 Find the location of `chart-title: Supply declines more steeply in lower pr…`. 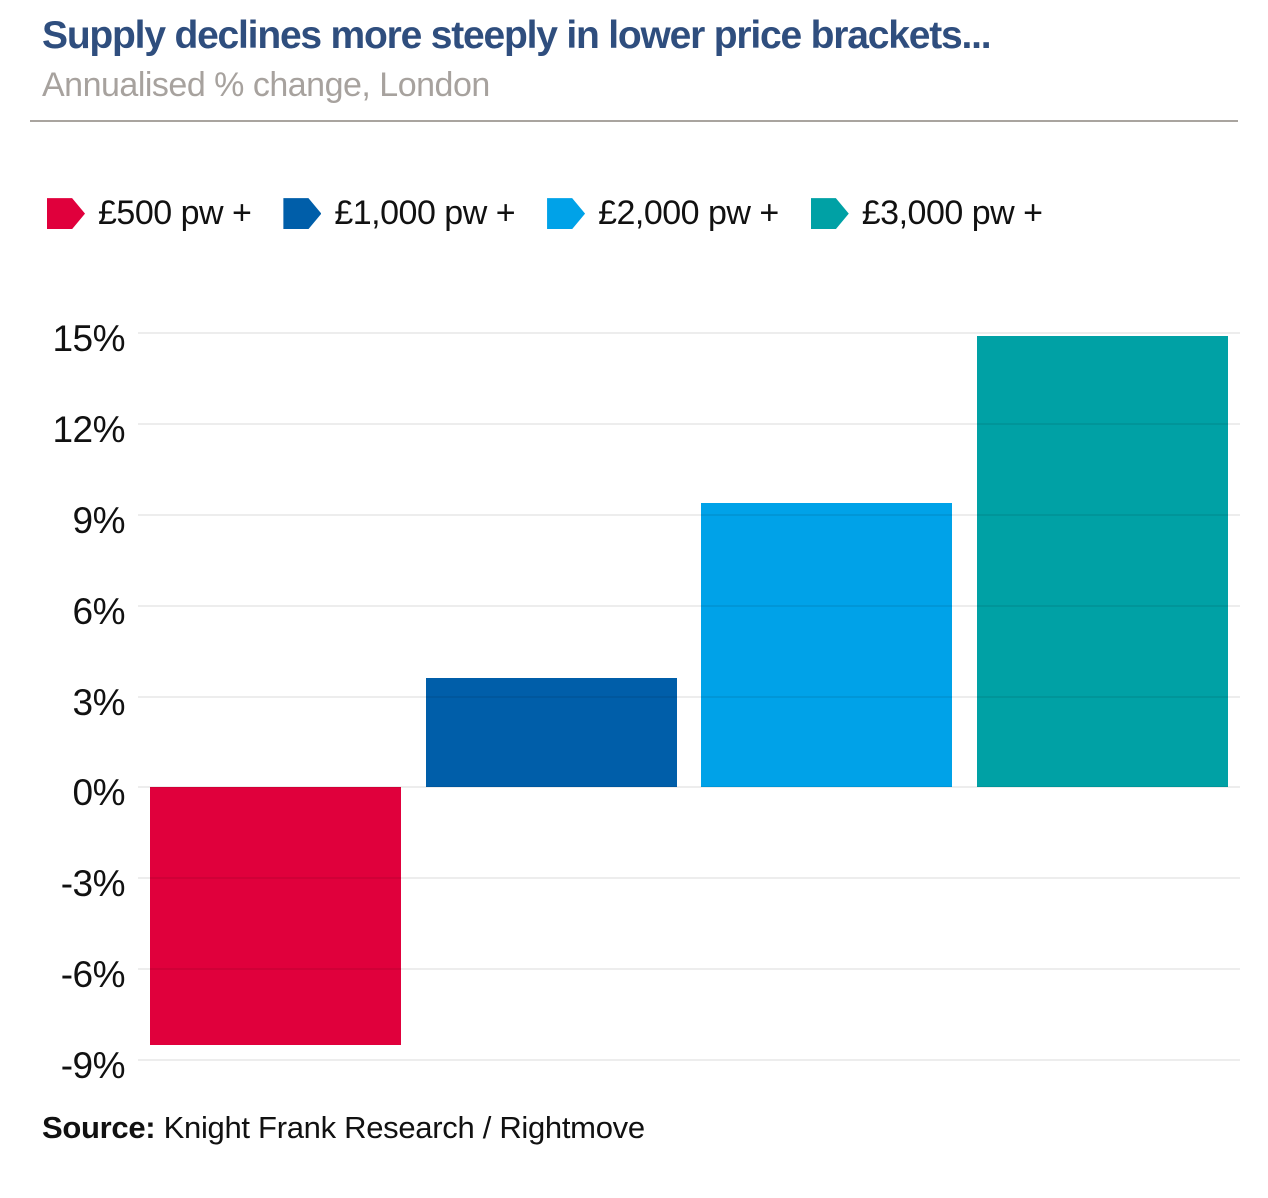

chart-title: Supply declines more steeply in lower pr… is located at coordinates (517, 35).